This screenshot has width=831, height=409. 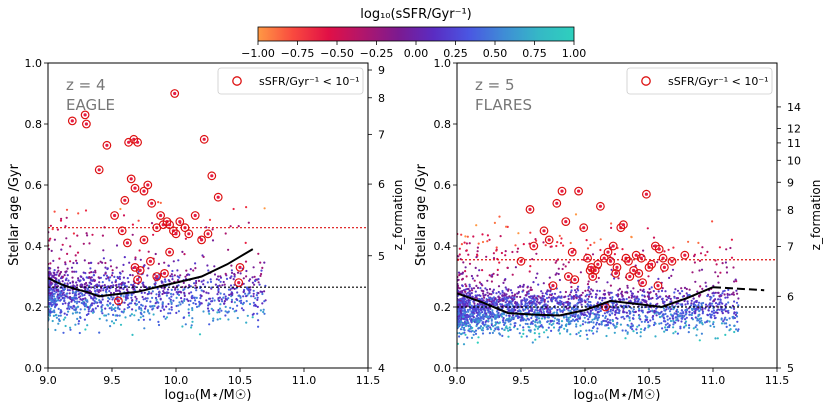 What do you see at coordinates (309, 81) in the screenshot?
I see `left-legend-label: sSFR/Gyr⁻¹ < 10⁻¹` at bounding box center [309, 81].